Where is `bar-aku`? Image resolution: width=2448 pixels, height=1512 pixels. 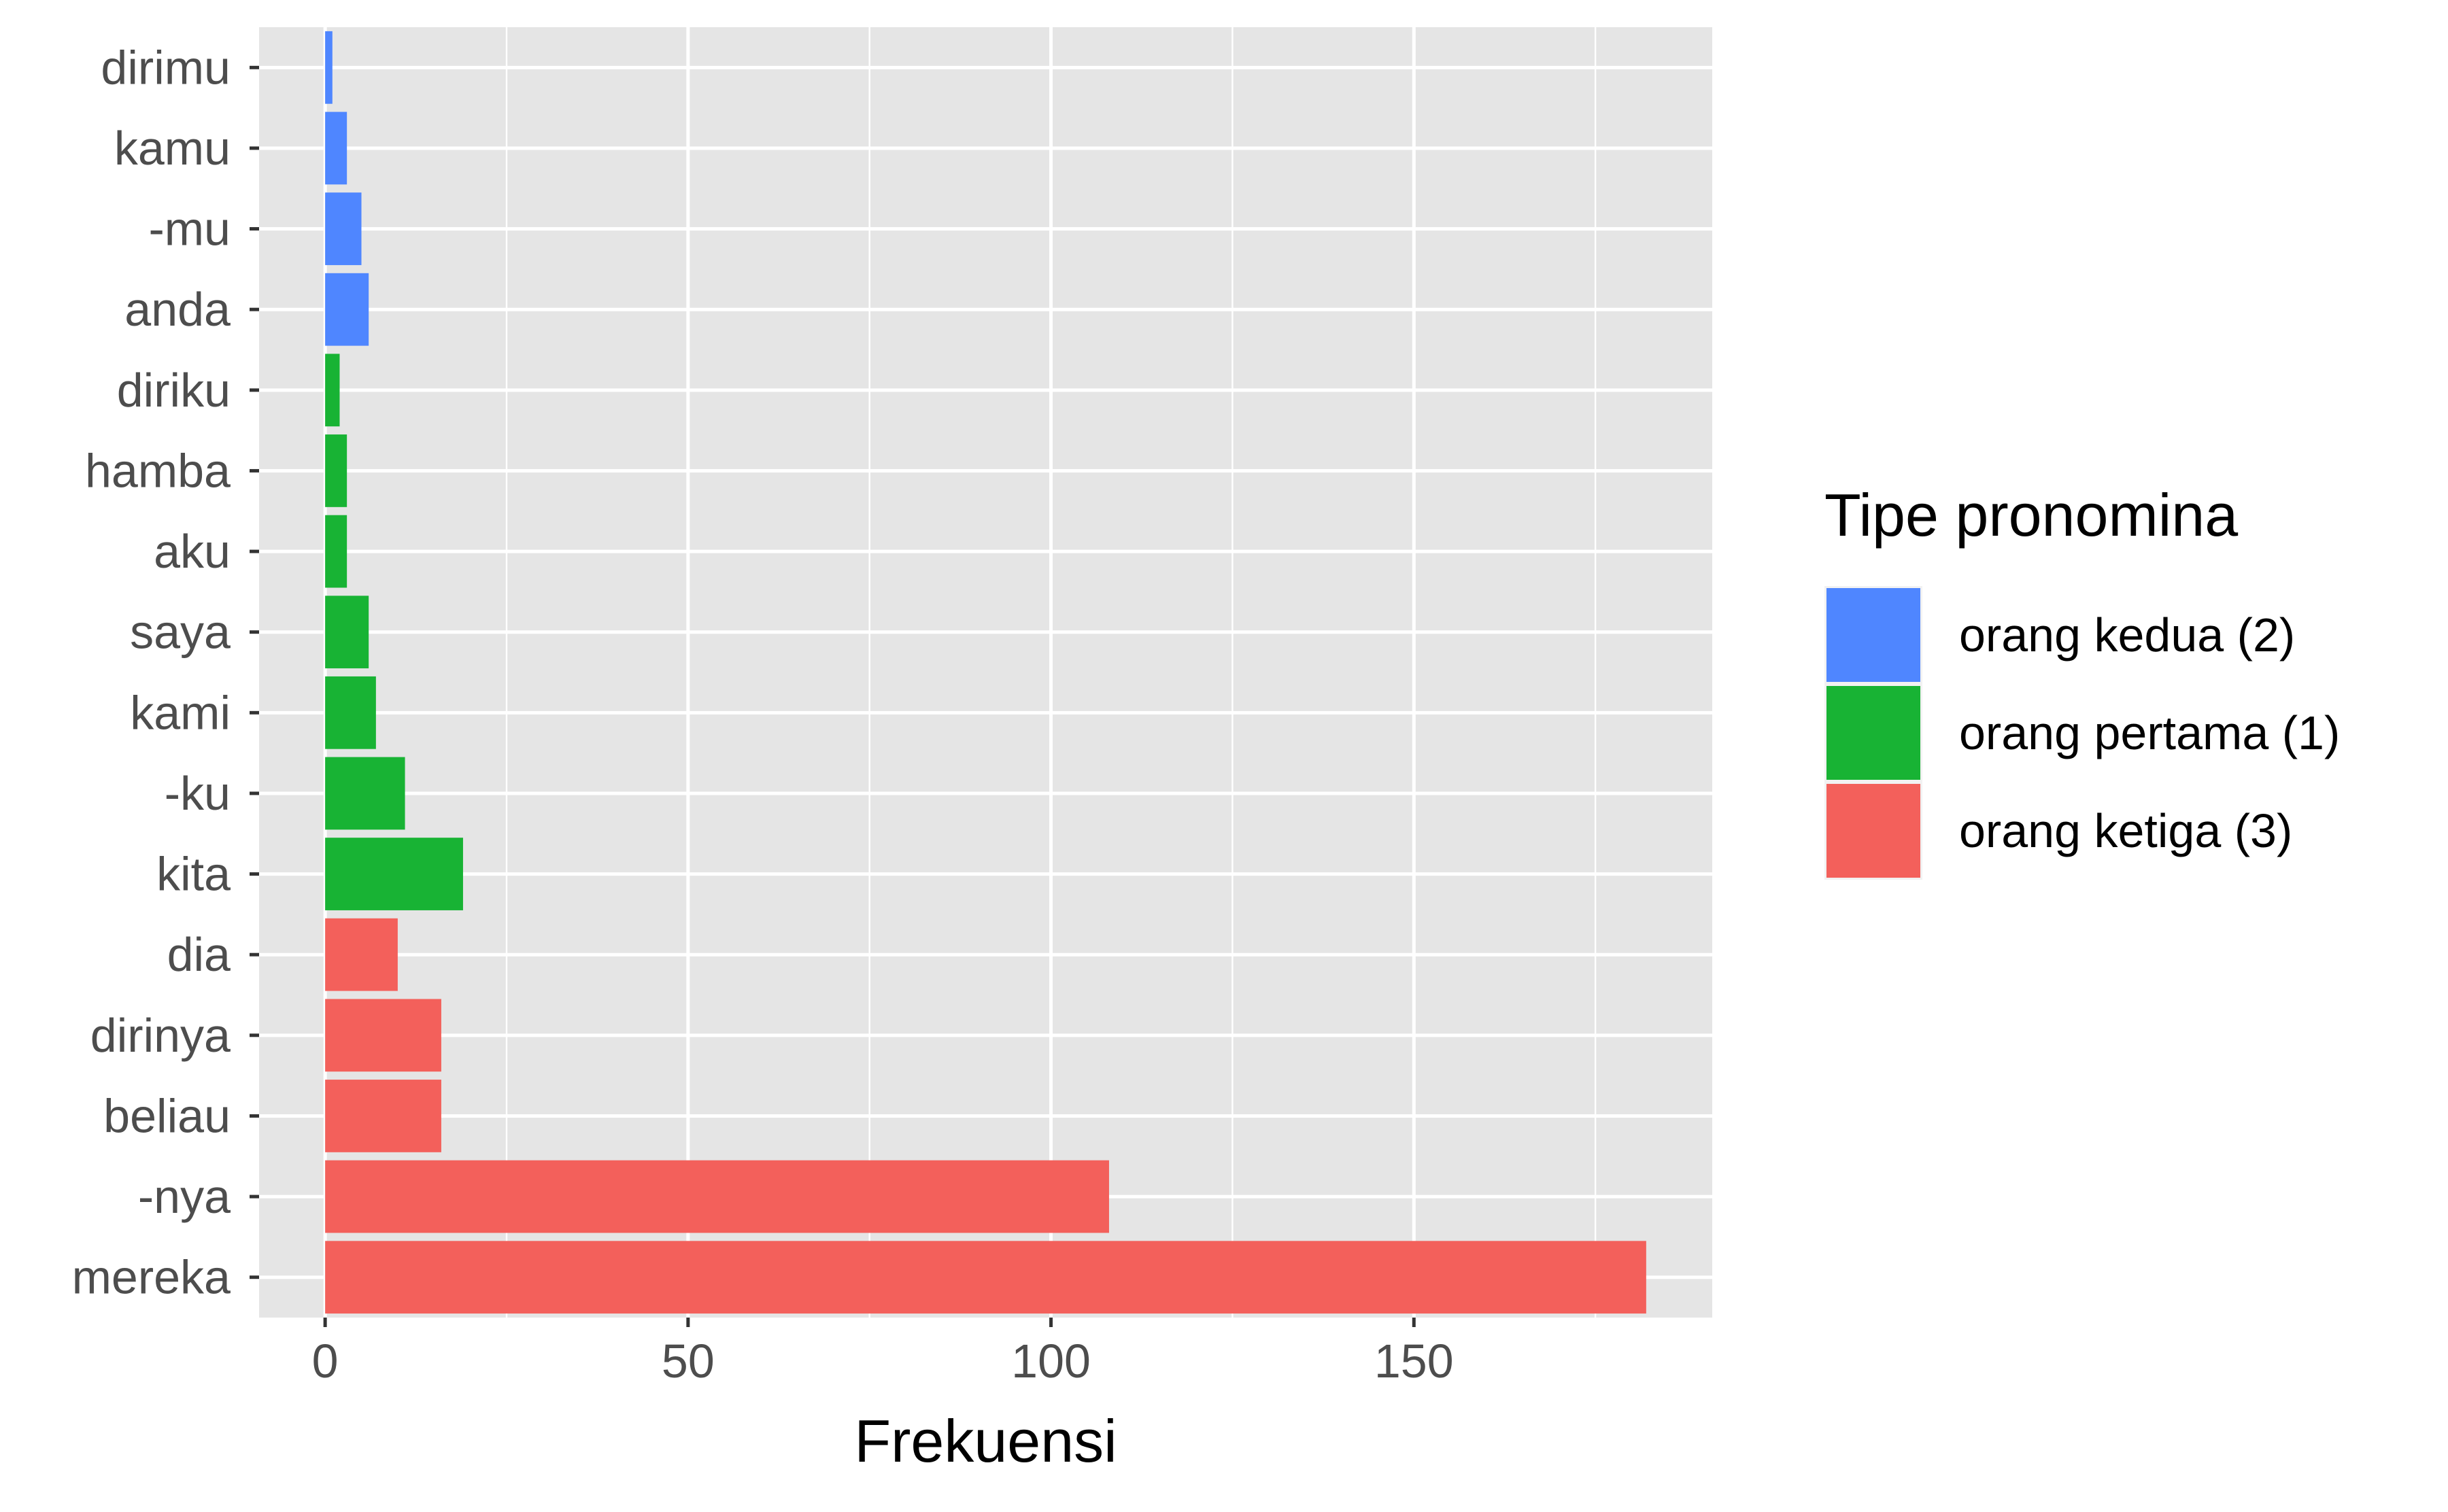 bar-aku is located at coordinates (336, 551).